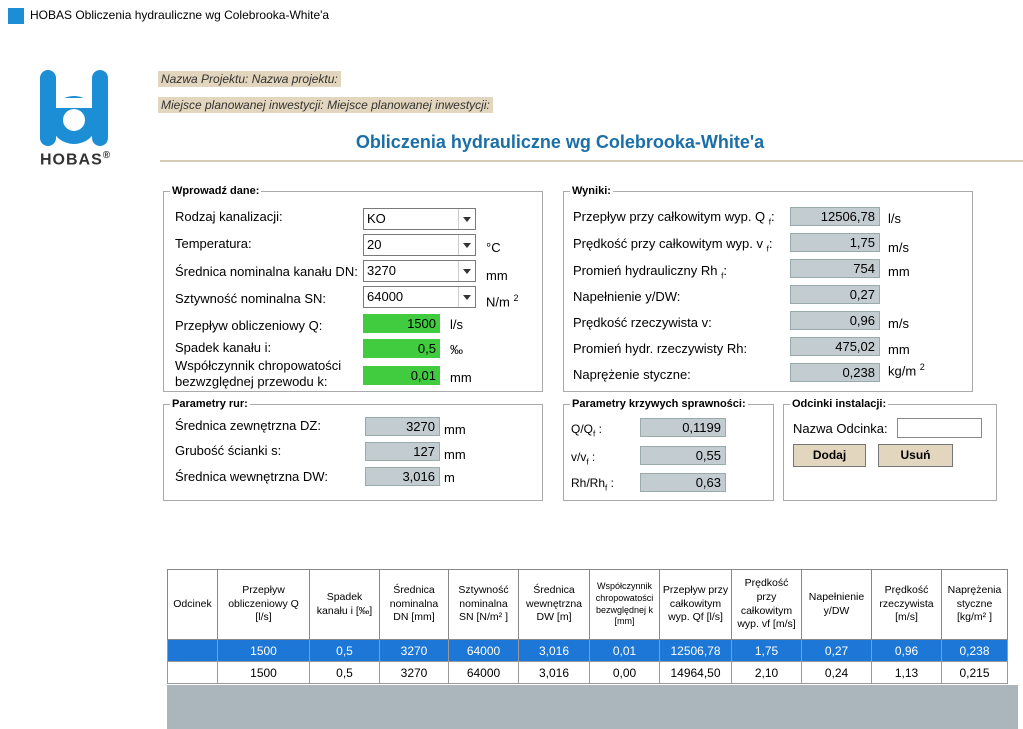  What do you see at coordinates (251, 476) in the screenshot?
I see `dw-label: Średnica wewnętrzna DW:` at bounding box center [251, 476].